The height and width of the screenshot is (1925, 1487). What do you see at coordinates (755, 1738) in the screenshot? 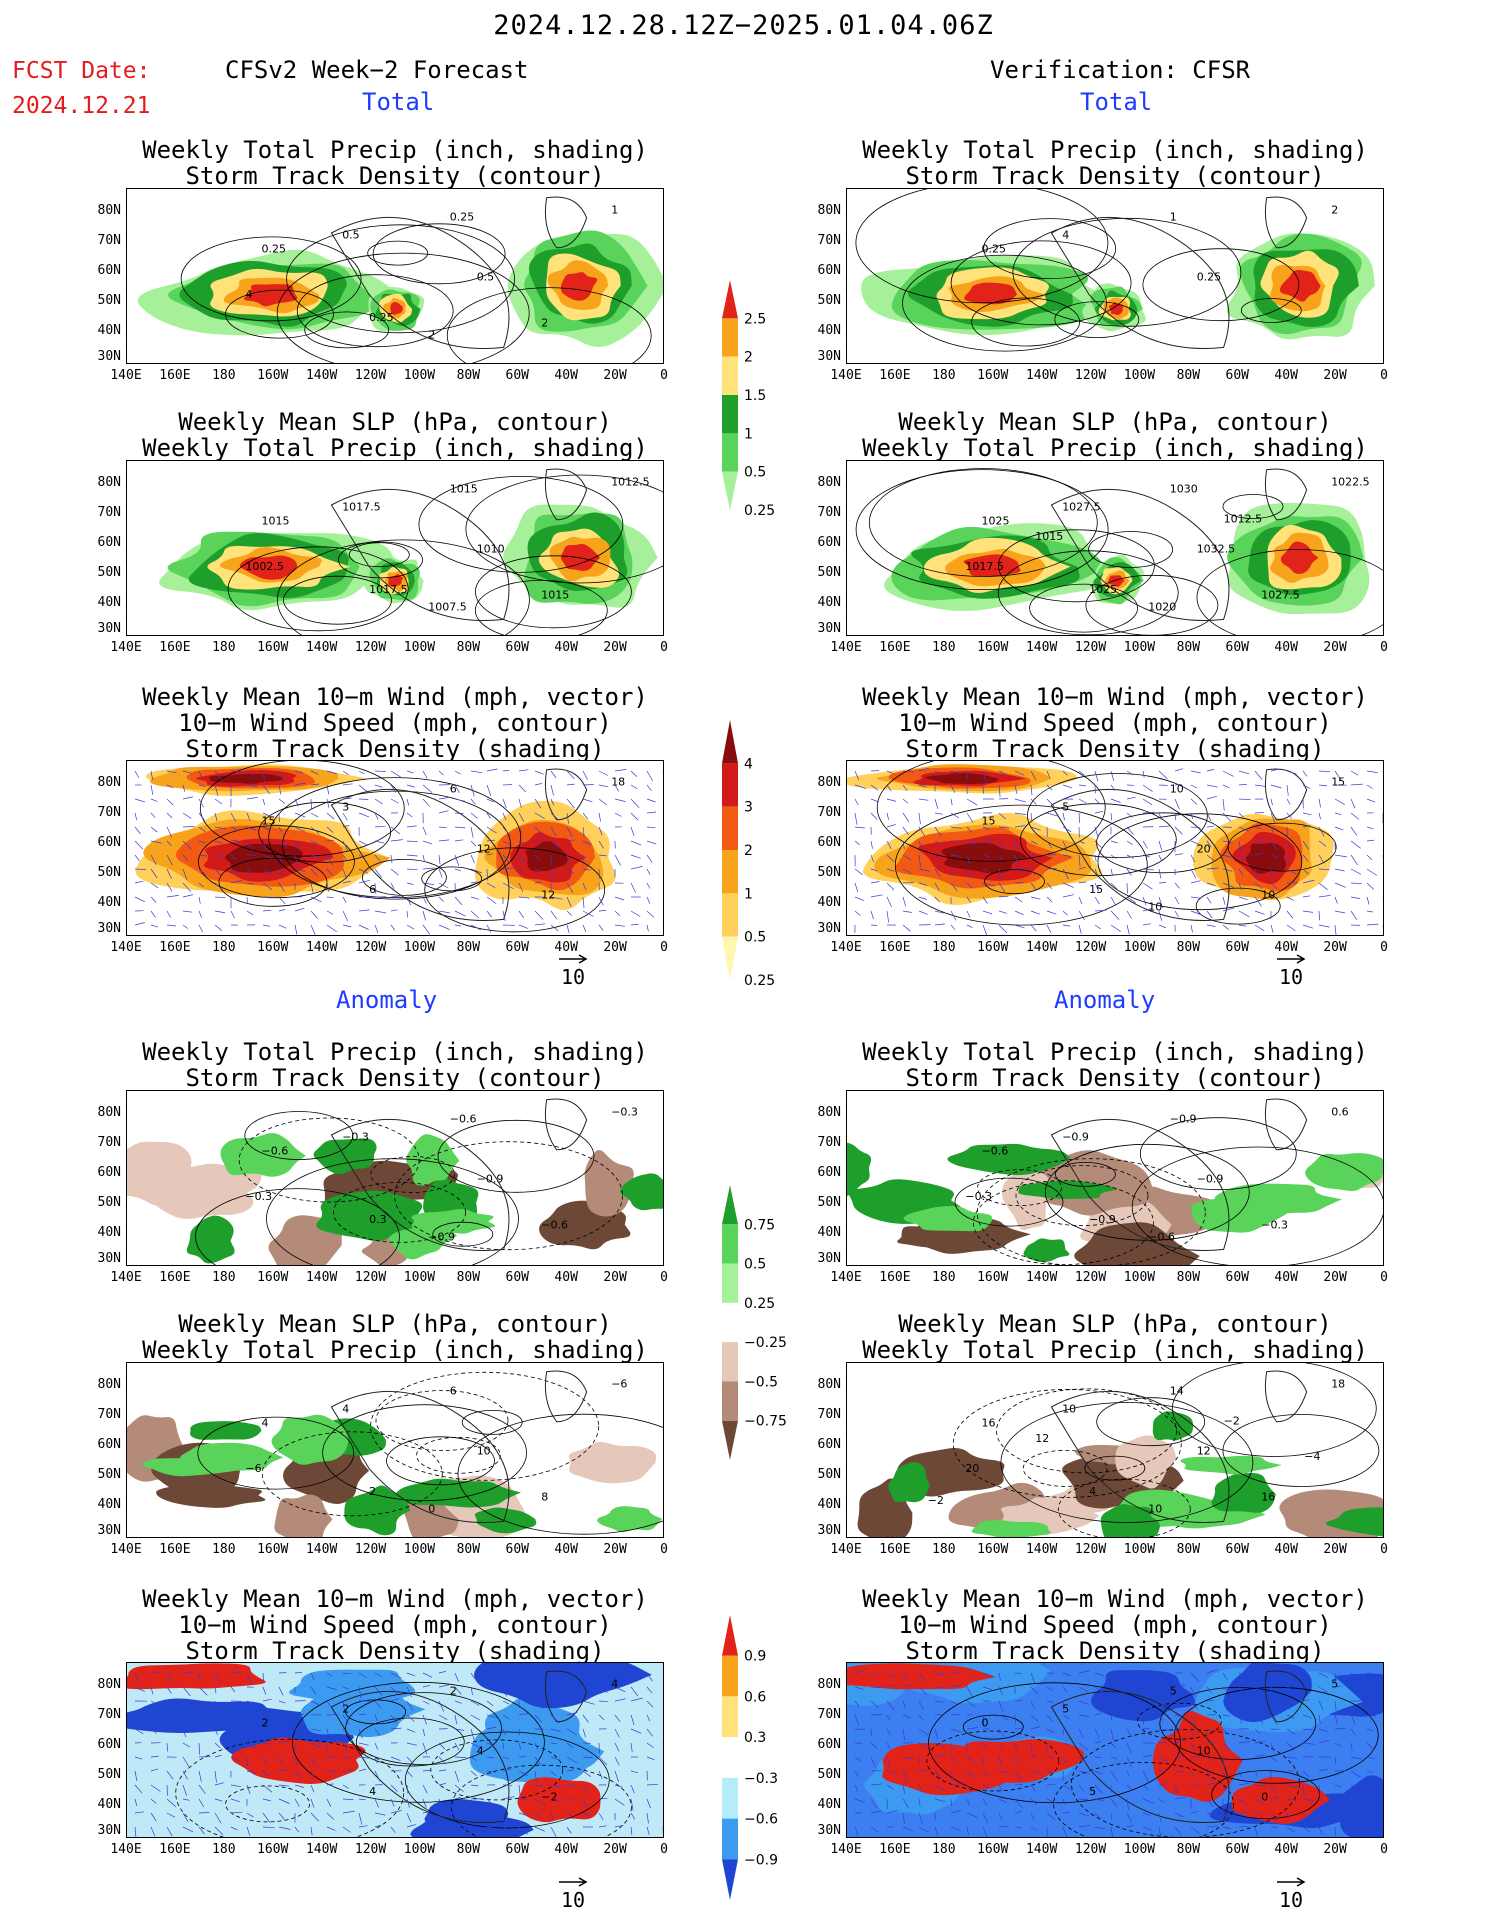
I see `colorbar-label: 0.3` at bounding box center [755, 1738].